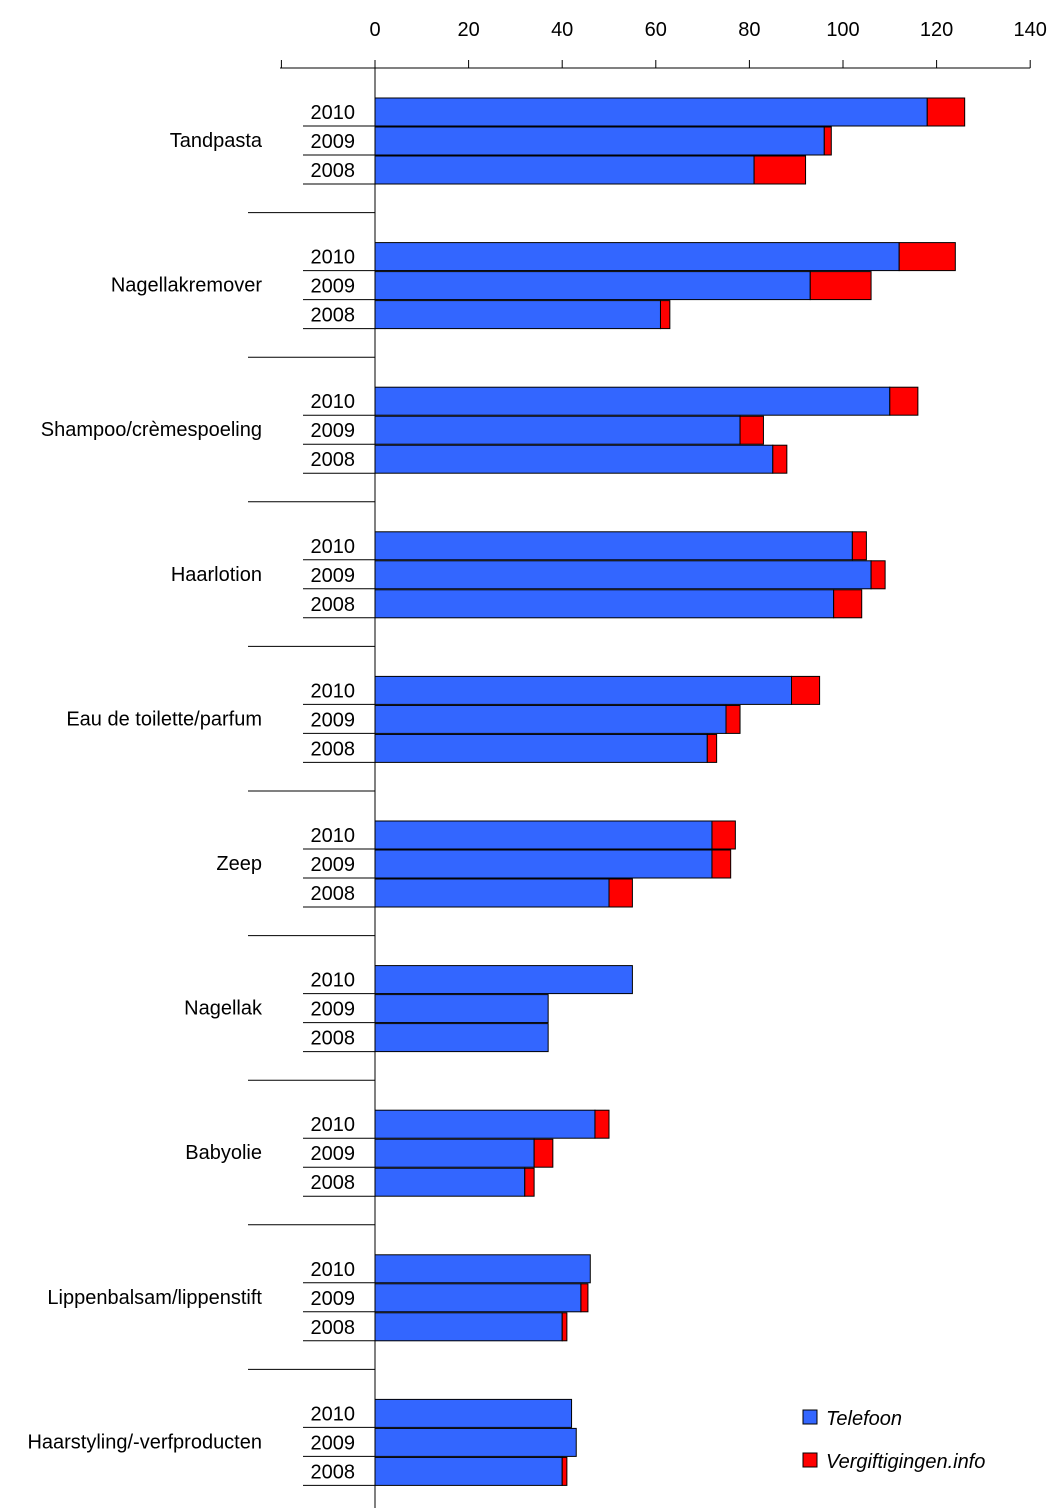 Image resolution: width=1049 pixels, height=1510 pixels. What do you see at coordinates (151, 430) in the screenshot?
I see `category-label: Shampoo/crèmespoeling` at bounding box center [151, 430].